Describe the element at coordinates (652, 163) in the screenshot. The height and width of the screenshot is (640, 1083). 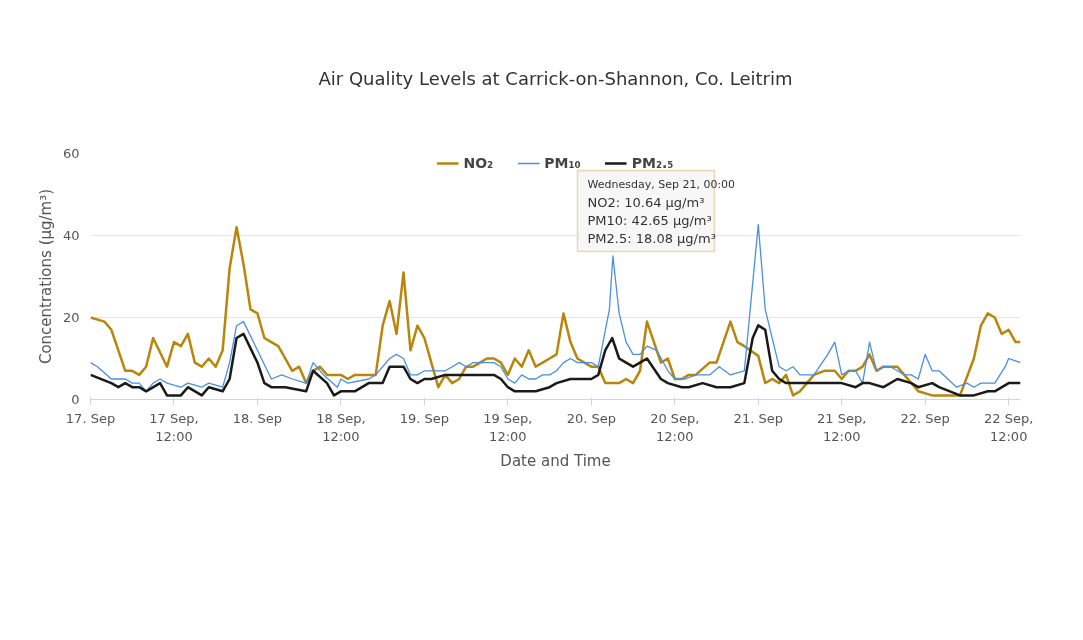
I see `legend-label: PM₂.₅` at that location.